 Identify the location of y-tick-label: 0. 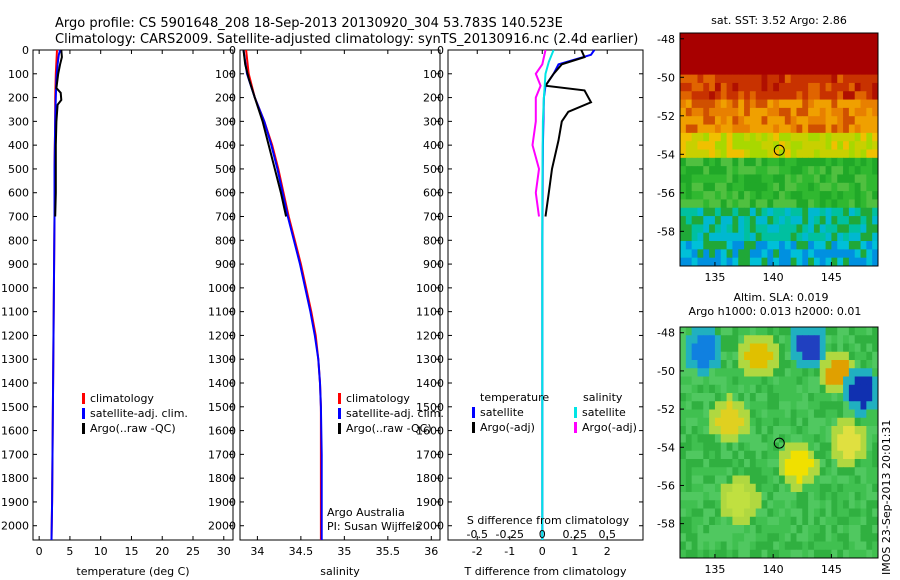
(25, 50).